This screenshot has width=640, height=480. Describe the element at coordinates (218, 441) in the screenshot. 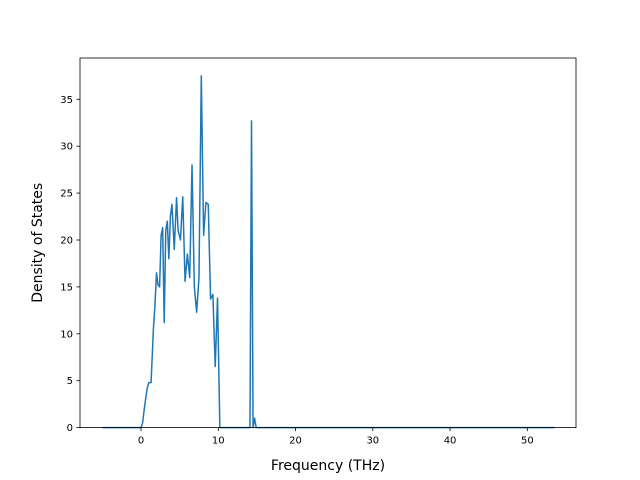

I see `x-tick-label: 10` at that location.